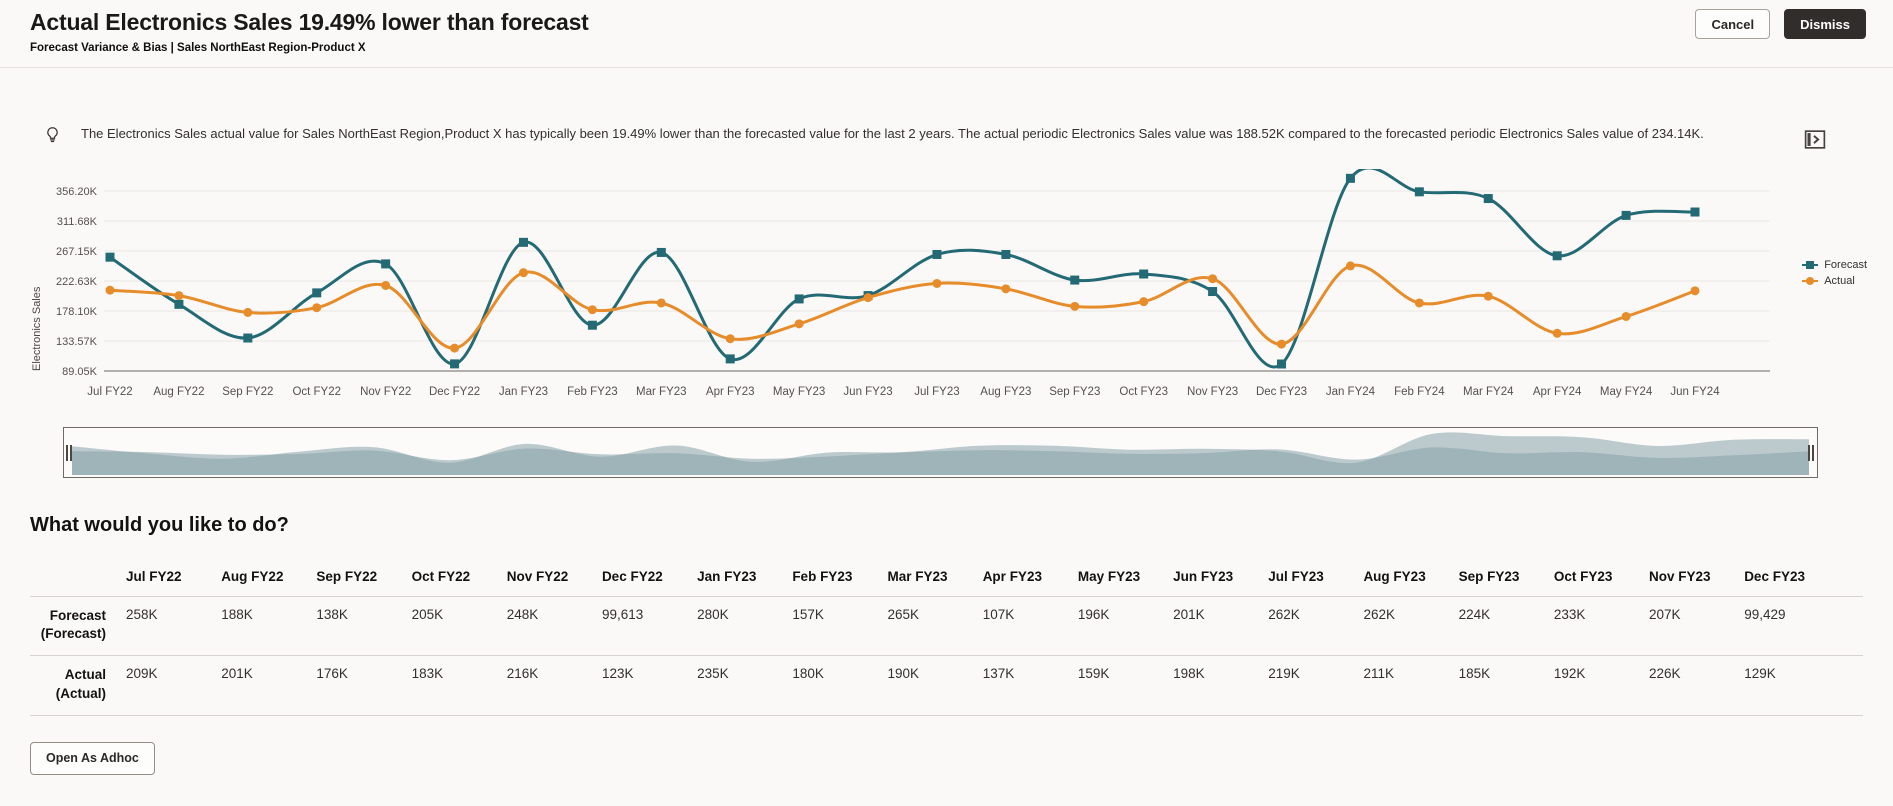 This screenshot has width=1893, height=806. I want to click on x-axis-label: Mar FY23, so click(661, 392).